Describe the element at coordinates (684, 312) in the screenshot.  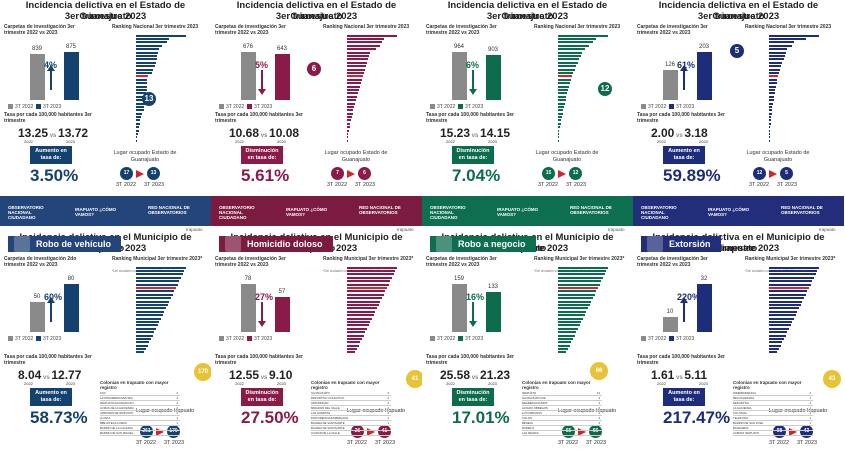
I see `arrow-up-icon` at that location.